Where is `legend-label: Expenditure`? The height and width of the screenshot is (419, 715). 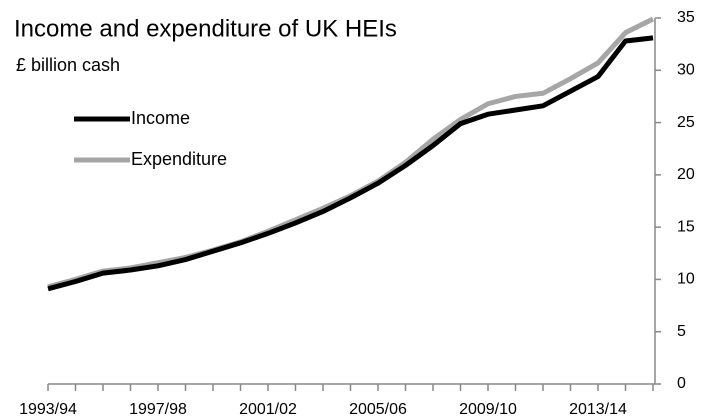
legend-label: Expenditure is located at coordinates (179, 159).